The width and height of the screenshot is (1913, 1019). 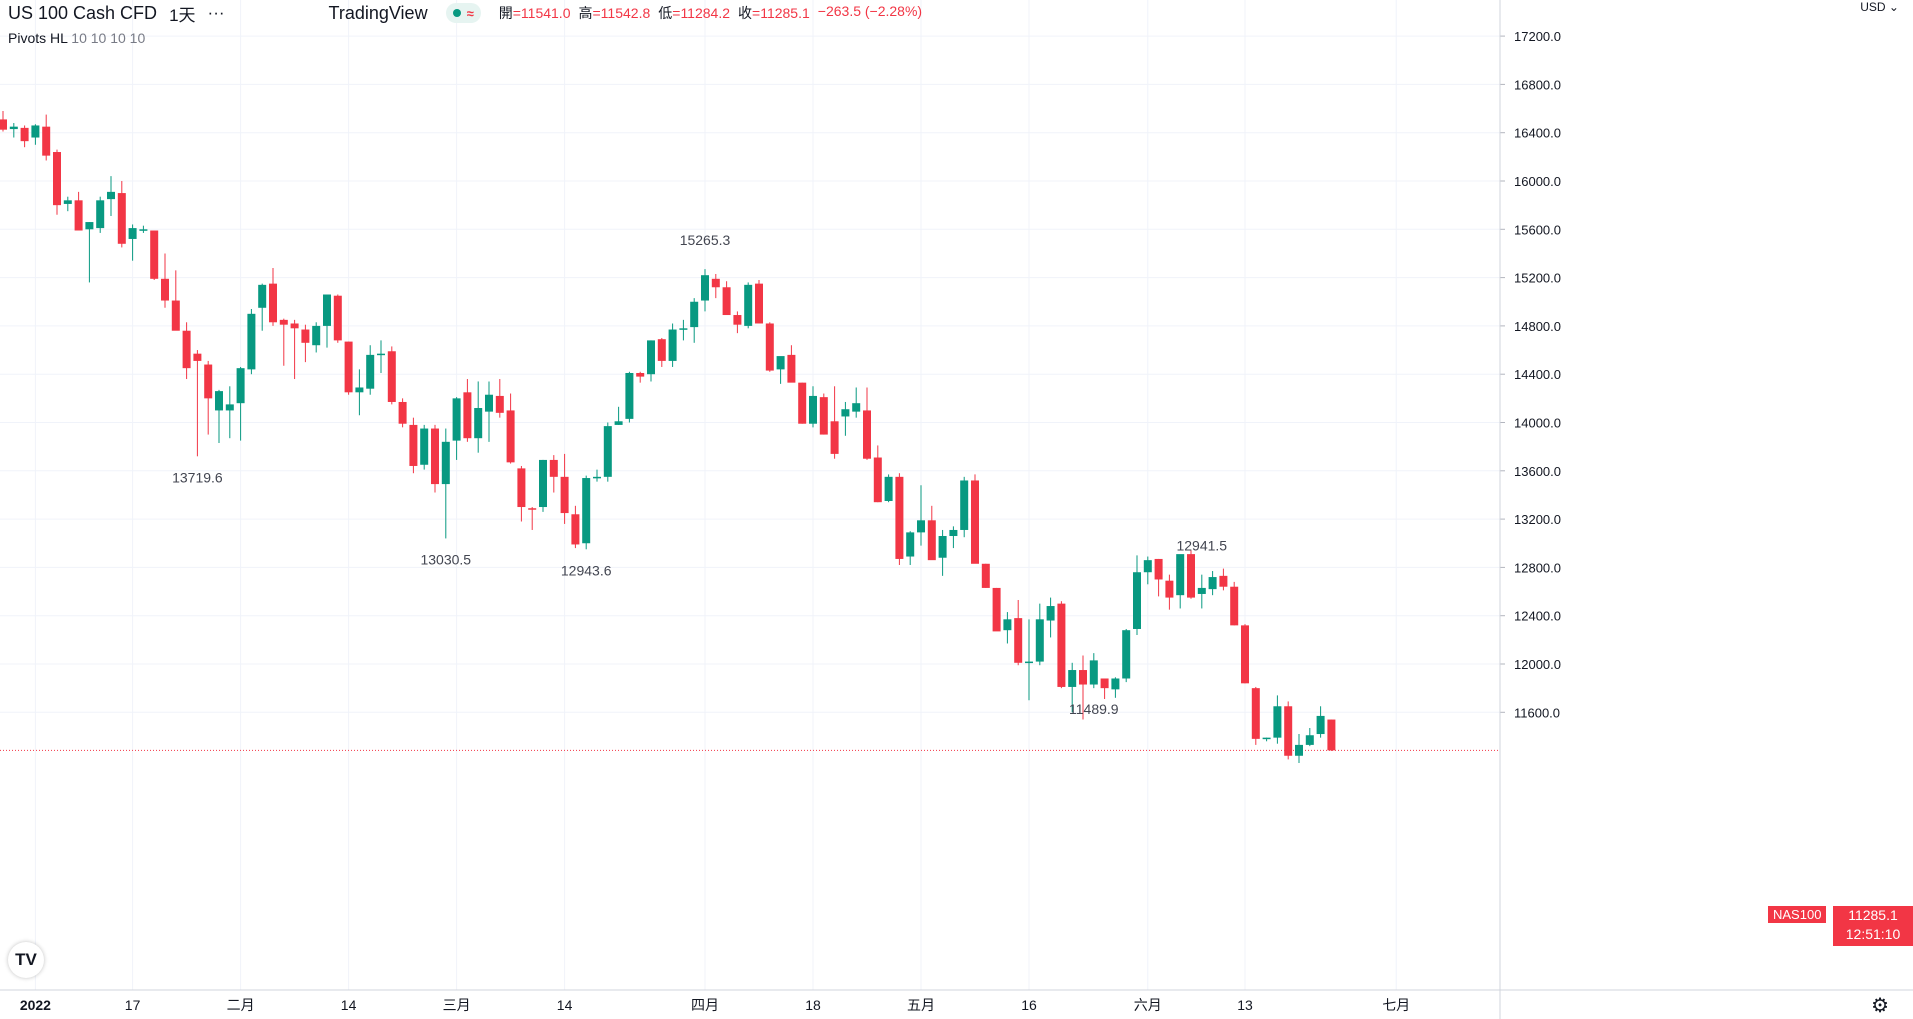 What do you see at coordinates (26, 960) in the screenshot?
I see `tradingview-logo-icon: TV` at bounding box center [26, 960].